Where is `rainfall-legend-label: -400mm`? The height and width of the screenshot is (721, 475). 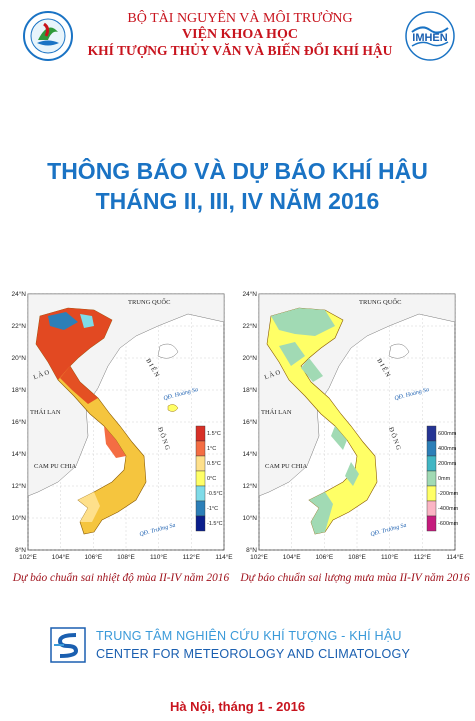
rainfall-legend-label: -400mm is located at coordinates (448, 509).